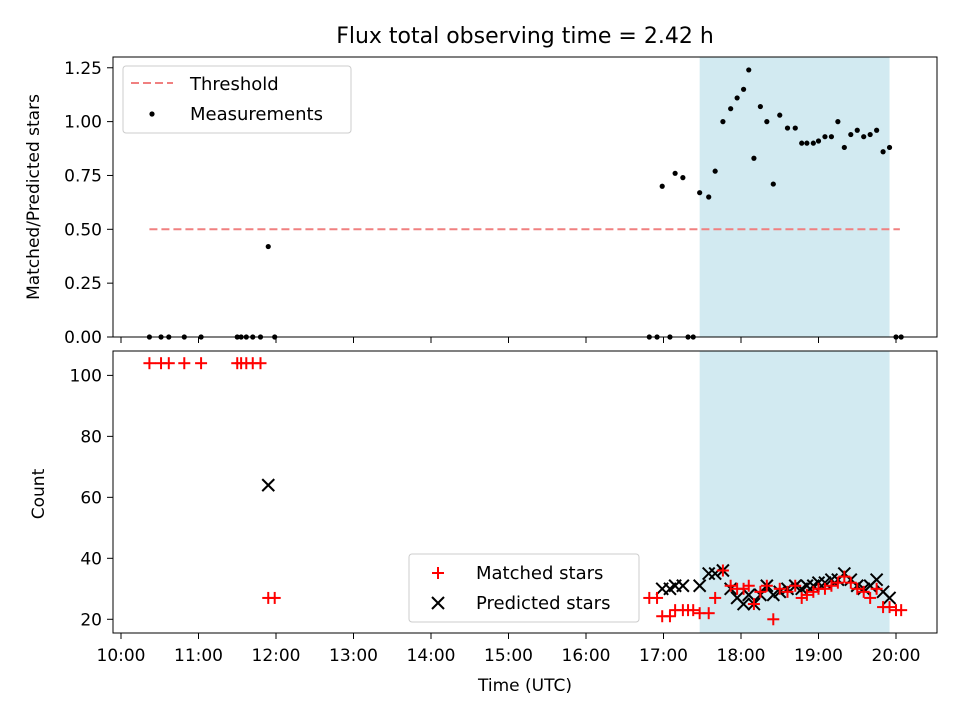  What do you see at coordinates (431, 656) in the screenshot?
I see `x-tick-label: 14:00` at bounding box center [431, 656].